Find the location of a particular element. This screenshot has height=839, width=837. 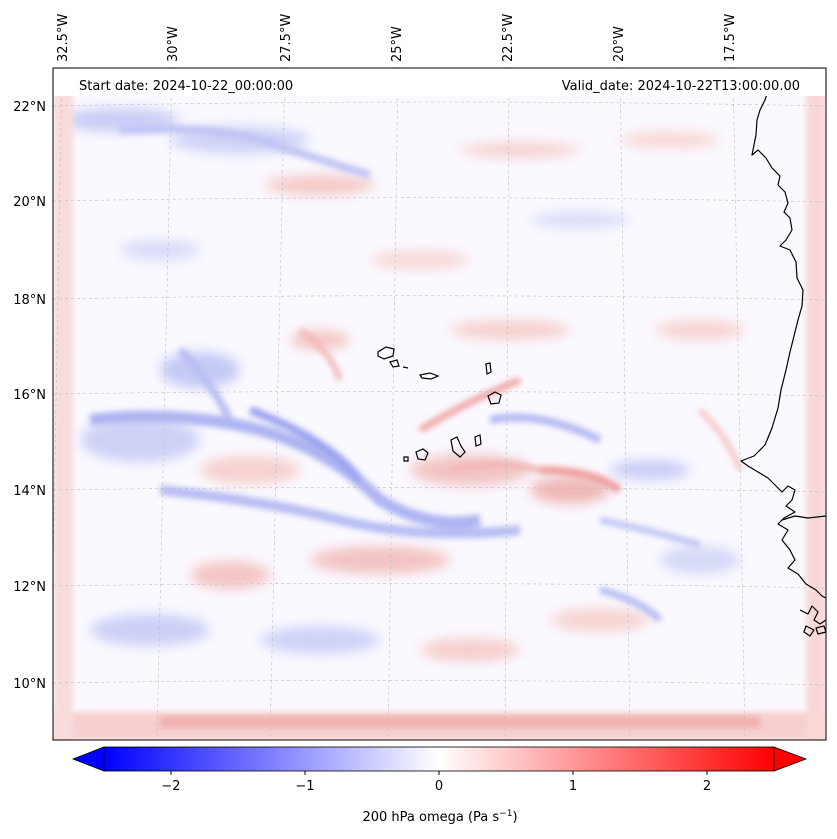

island-brava is located at coordinates (406, 459).